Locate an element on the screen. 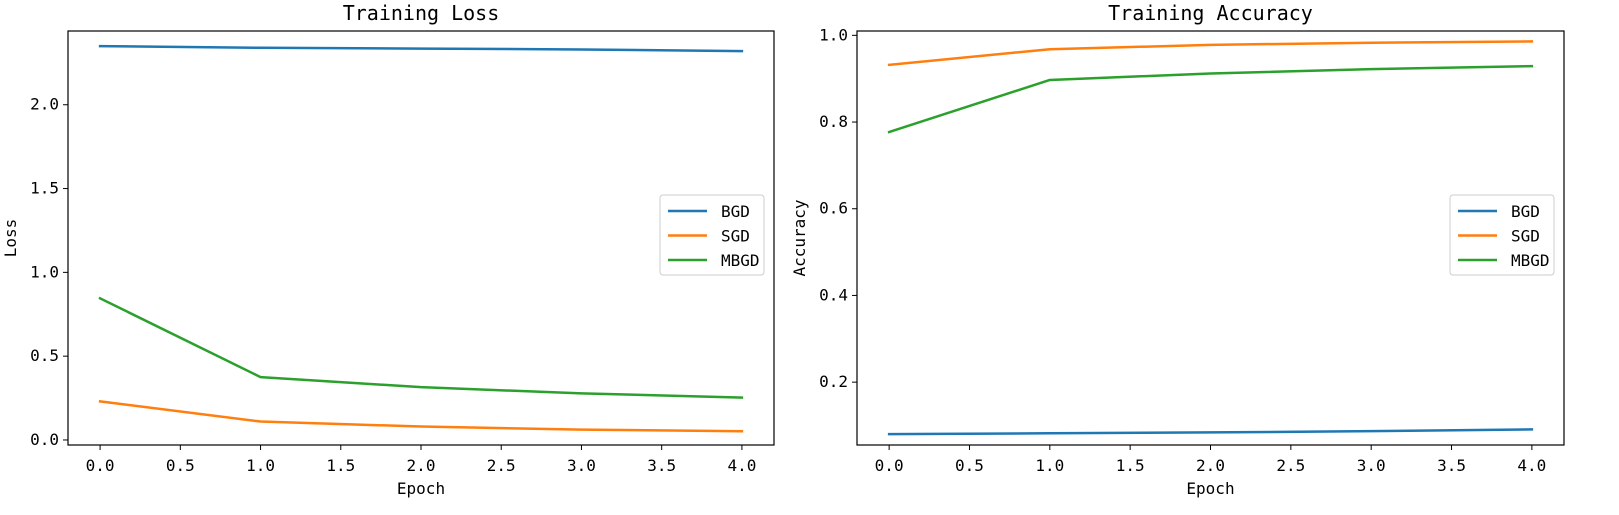 The height and width of the screenshot is (515, 1619). chart0-legend: BGD SGD MBGD is located at coordinates (712, 235).